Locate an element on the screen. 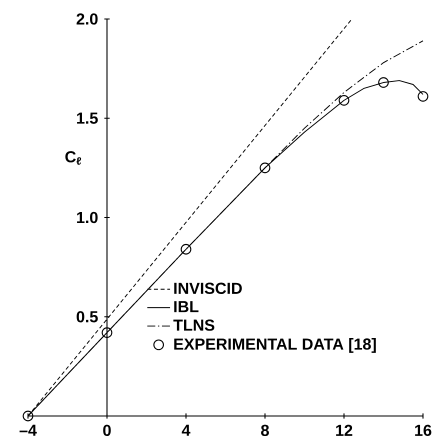  x-tick-label: 12 is located at coordinates (344, 430).